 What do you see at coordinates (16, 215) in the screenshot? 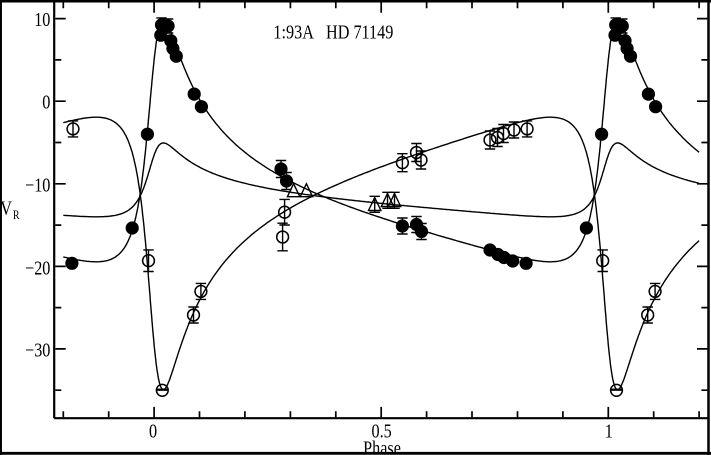
I see `svg-text: R` at bounding box center [16, 215].